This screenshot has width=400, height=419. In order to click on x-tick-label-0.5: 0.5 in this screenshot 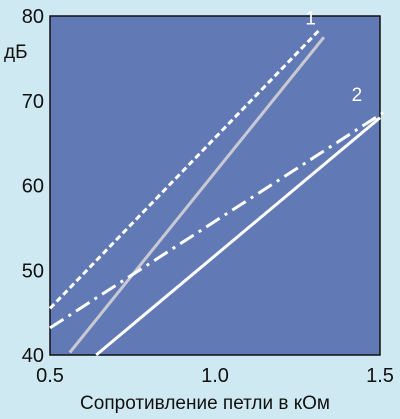, I will do `click(50, 376)`.